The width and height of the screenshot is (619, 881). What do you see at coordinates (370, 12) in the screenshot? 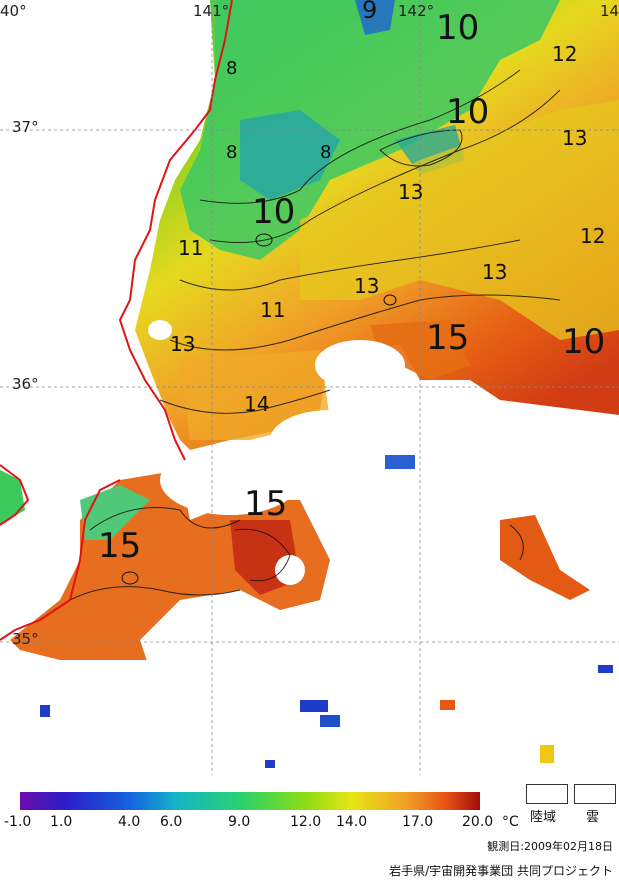
I see `contour-label: 9` at bounding box center [370, 12].